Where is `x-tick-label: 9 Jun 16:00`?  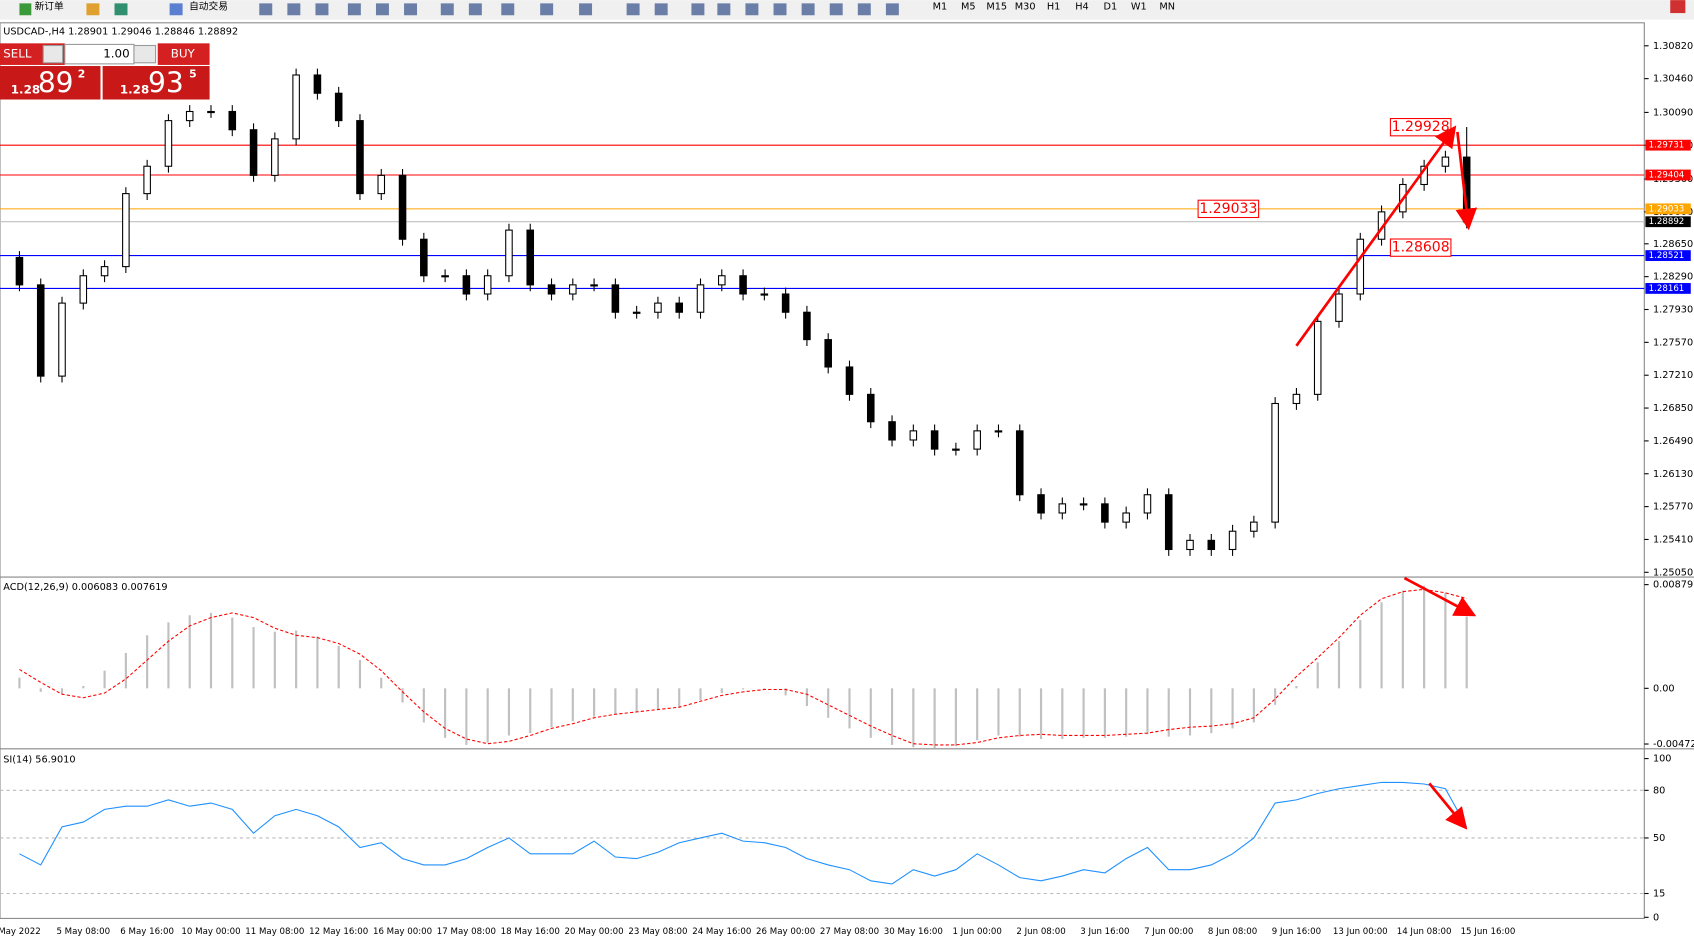 x-tick-label: 9 Jun 16:00 is located at coordinates (1296, 932).